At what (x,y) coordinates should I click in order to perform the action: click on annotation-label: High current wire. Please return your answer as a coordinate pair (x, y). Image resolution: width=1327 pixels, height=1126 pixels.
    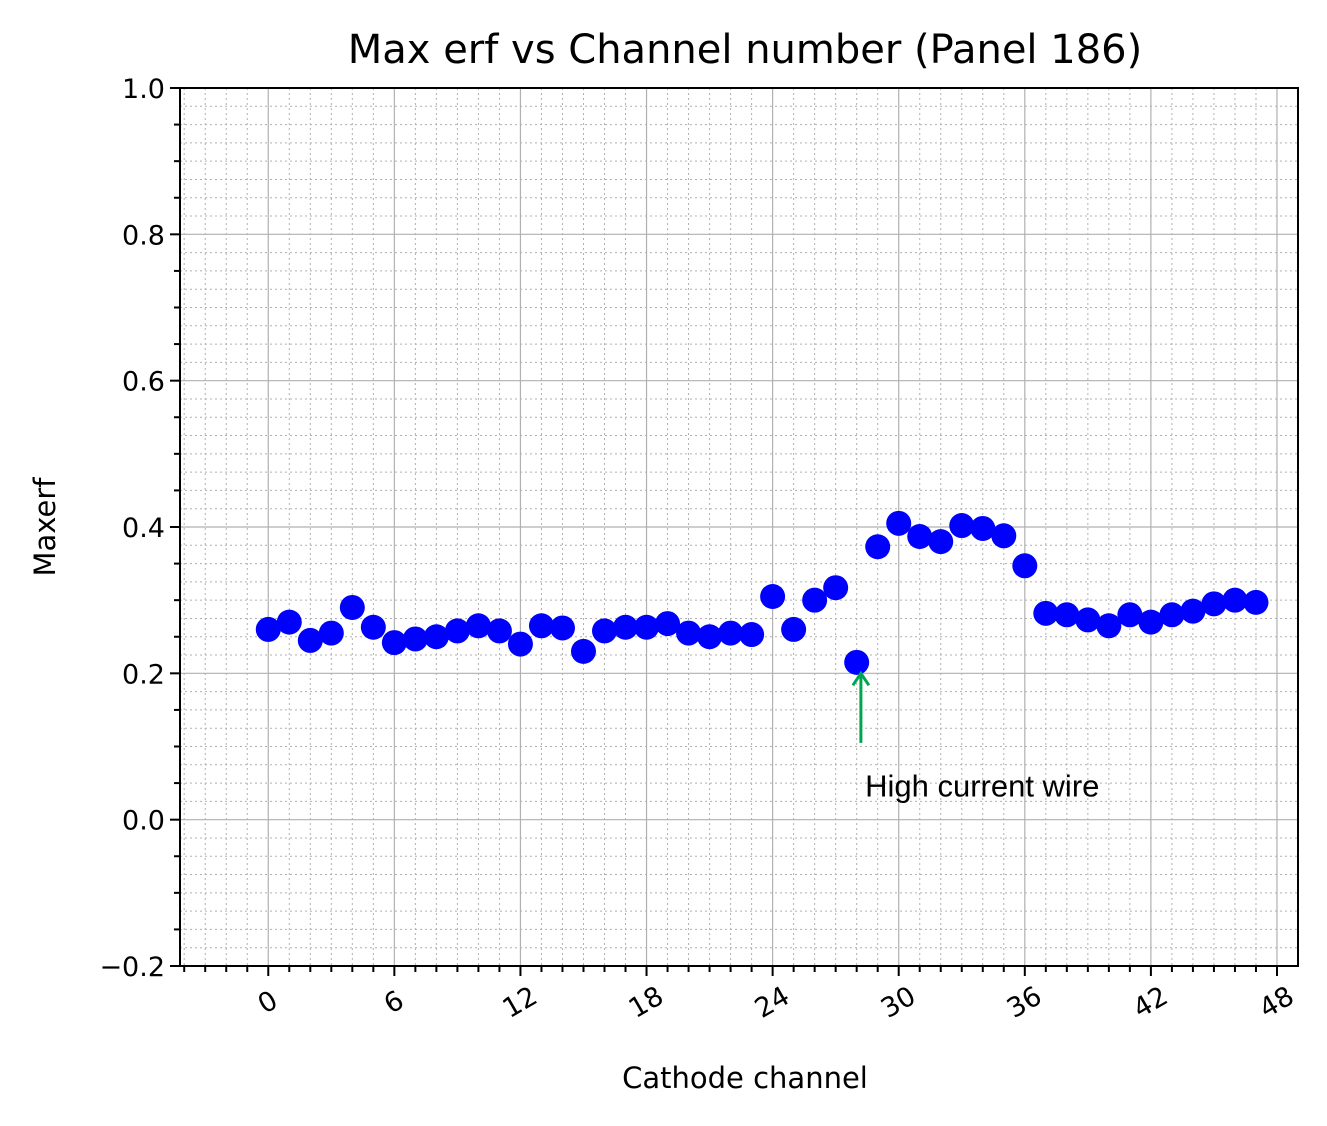
    Looking at the image, I should click on (982, 786).